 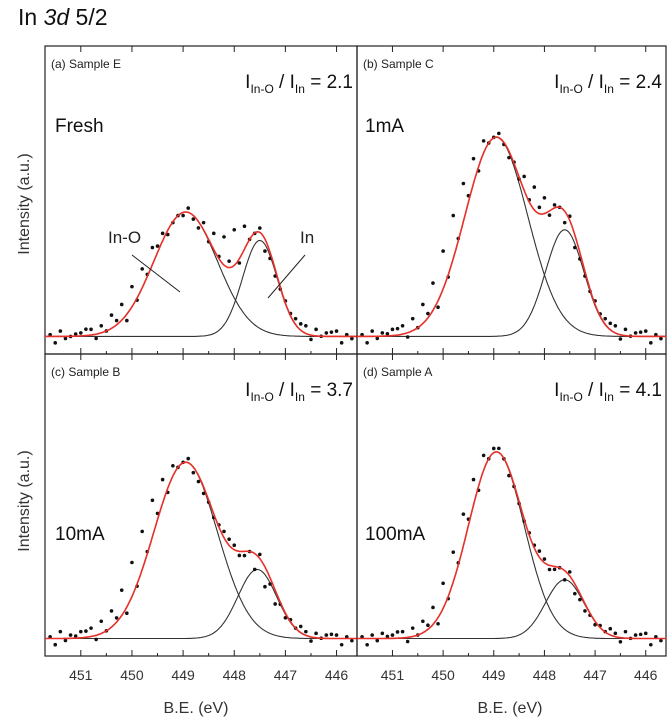 What do you see at coordinates (510, 708) in the screenshot?
I see `x-axis-label-right: B.E. (eV)` at bounding box center [510, 708].